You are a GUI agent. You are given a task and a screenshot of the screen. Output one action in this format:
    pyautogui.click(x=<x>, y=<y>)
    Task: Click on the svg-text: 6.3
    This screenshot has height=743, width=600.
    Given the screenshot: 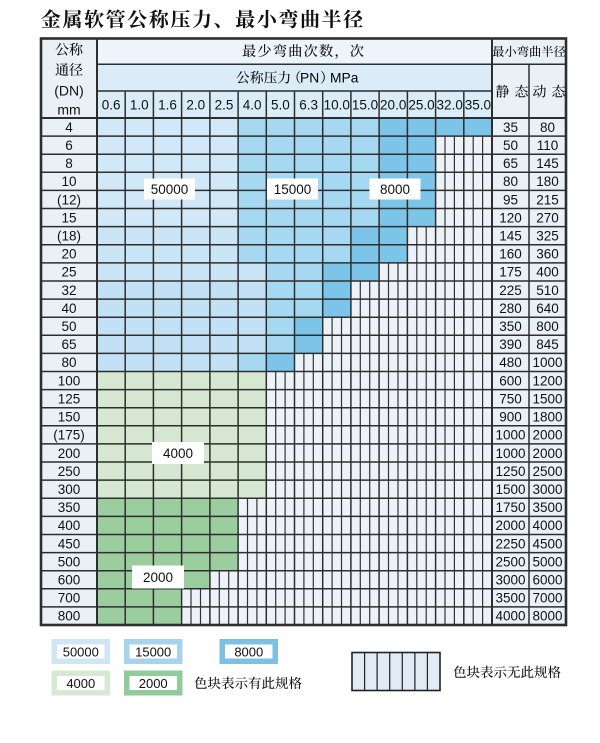 What is the action you would take?
    pyautogui.click(x=308, y=105)
    